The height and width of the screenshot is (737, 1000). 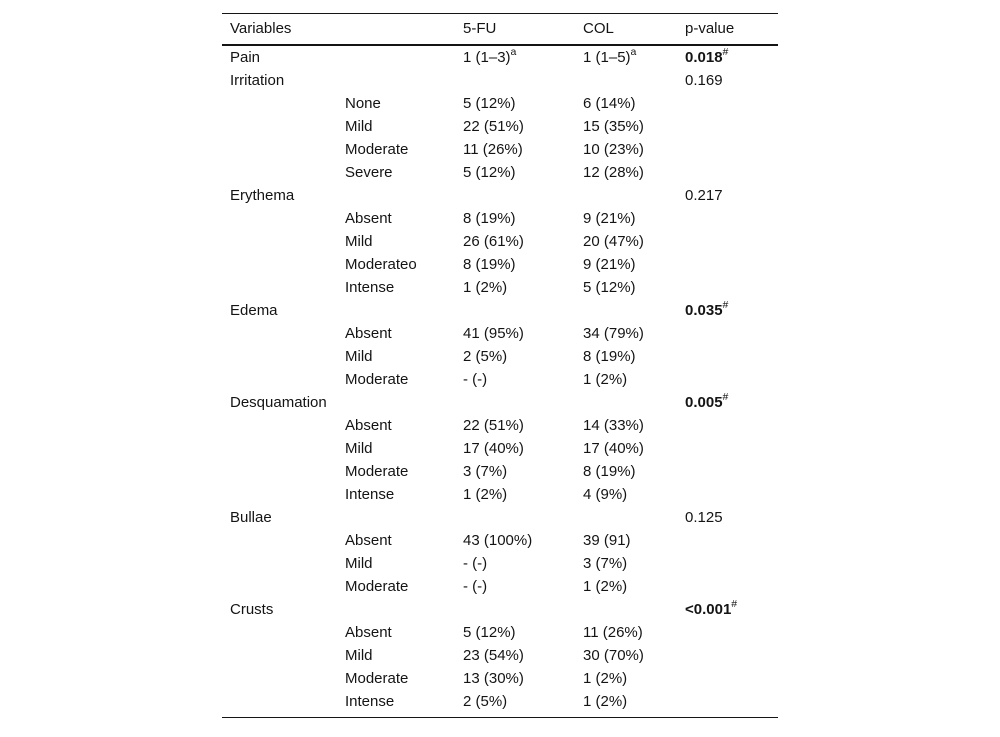 I want to click on table-row: Mild 23 (54%) 30 (70%), so click(x=500, y=655).